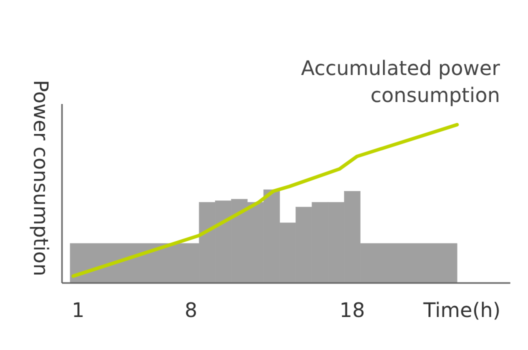  What do you see at coordinates (191, 310) in the screenshot?
I see `x-tick-label: 8` at bounding box center [191, 310].